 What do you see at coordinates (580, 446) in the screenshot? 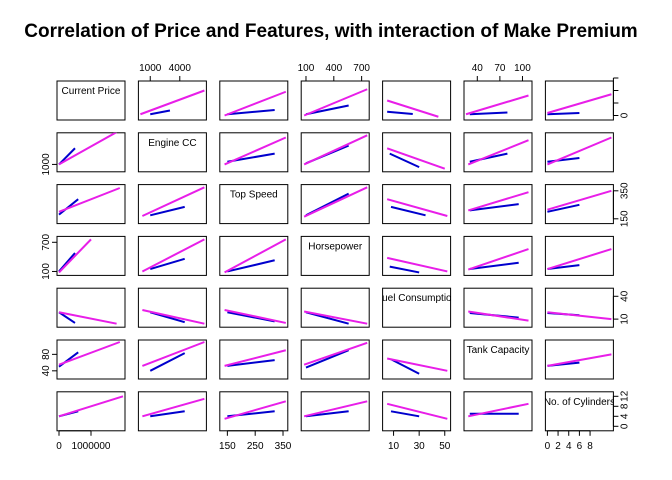
I see `x-tick-label-6-3: 6` at bounding box center [580, 446].